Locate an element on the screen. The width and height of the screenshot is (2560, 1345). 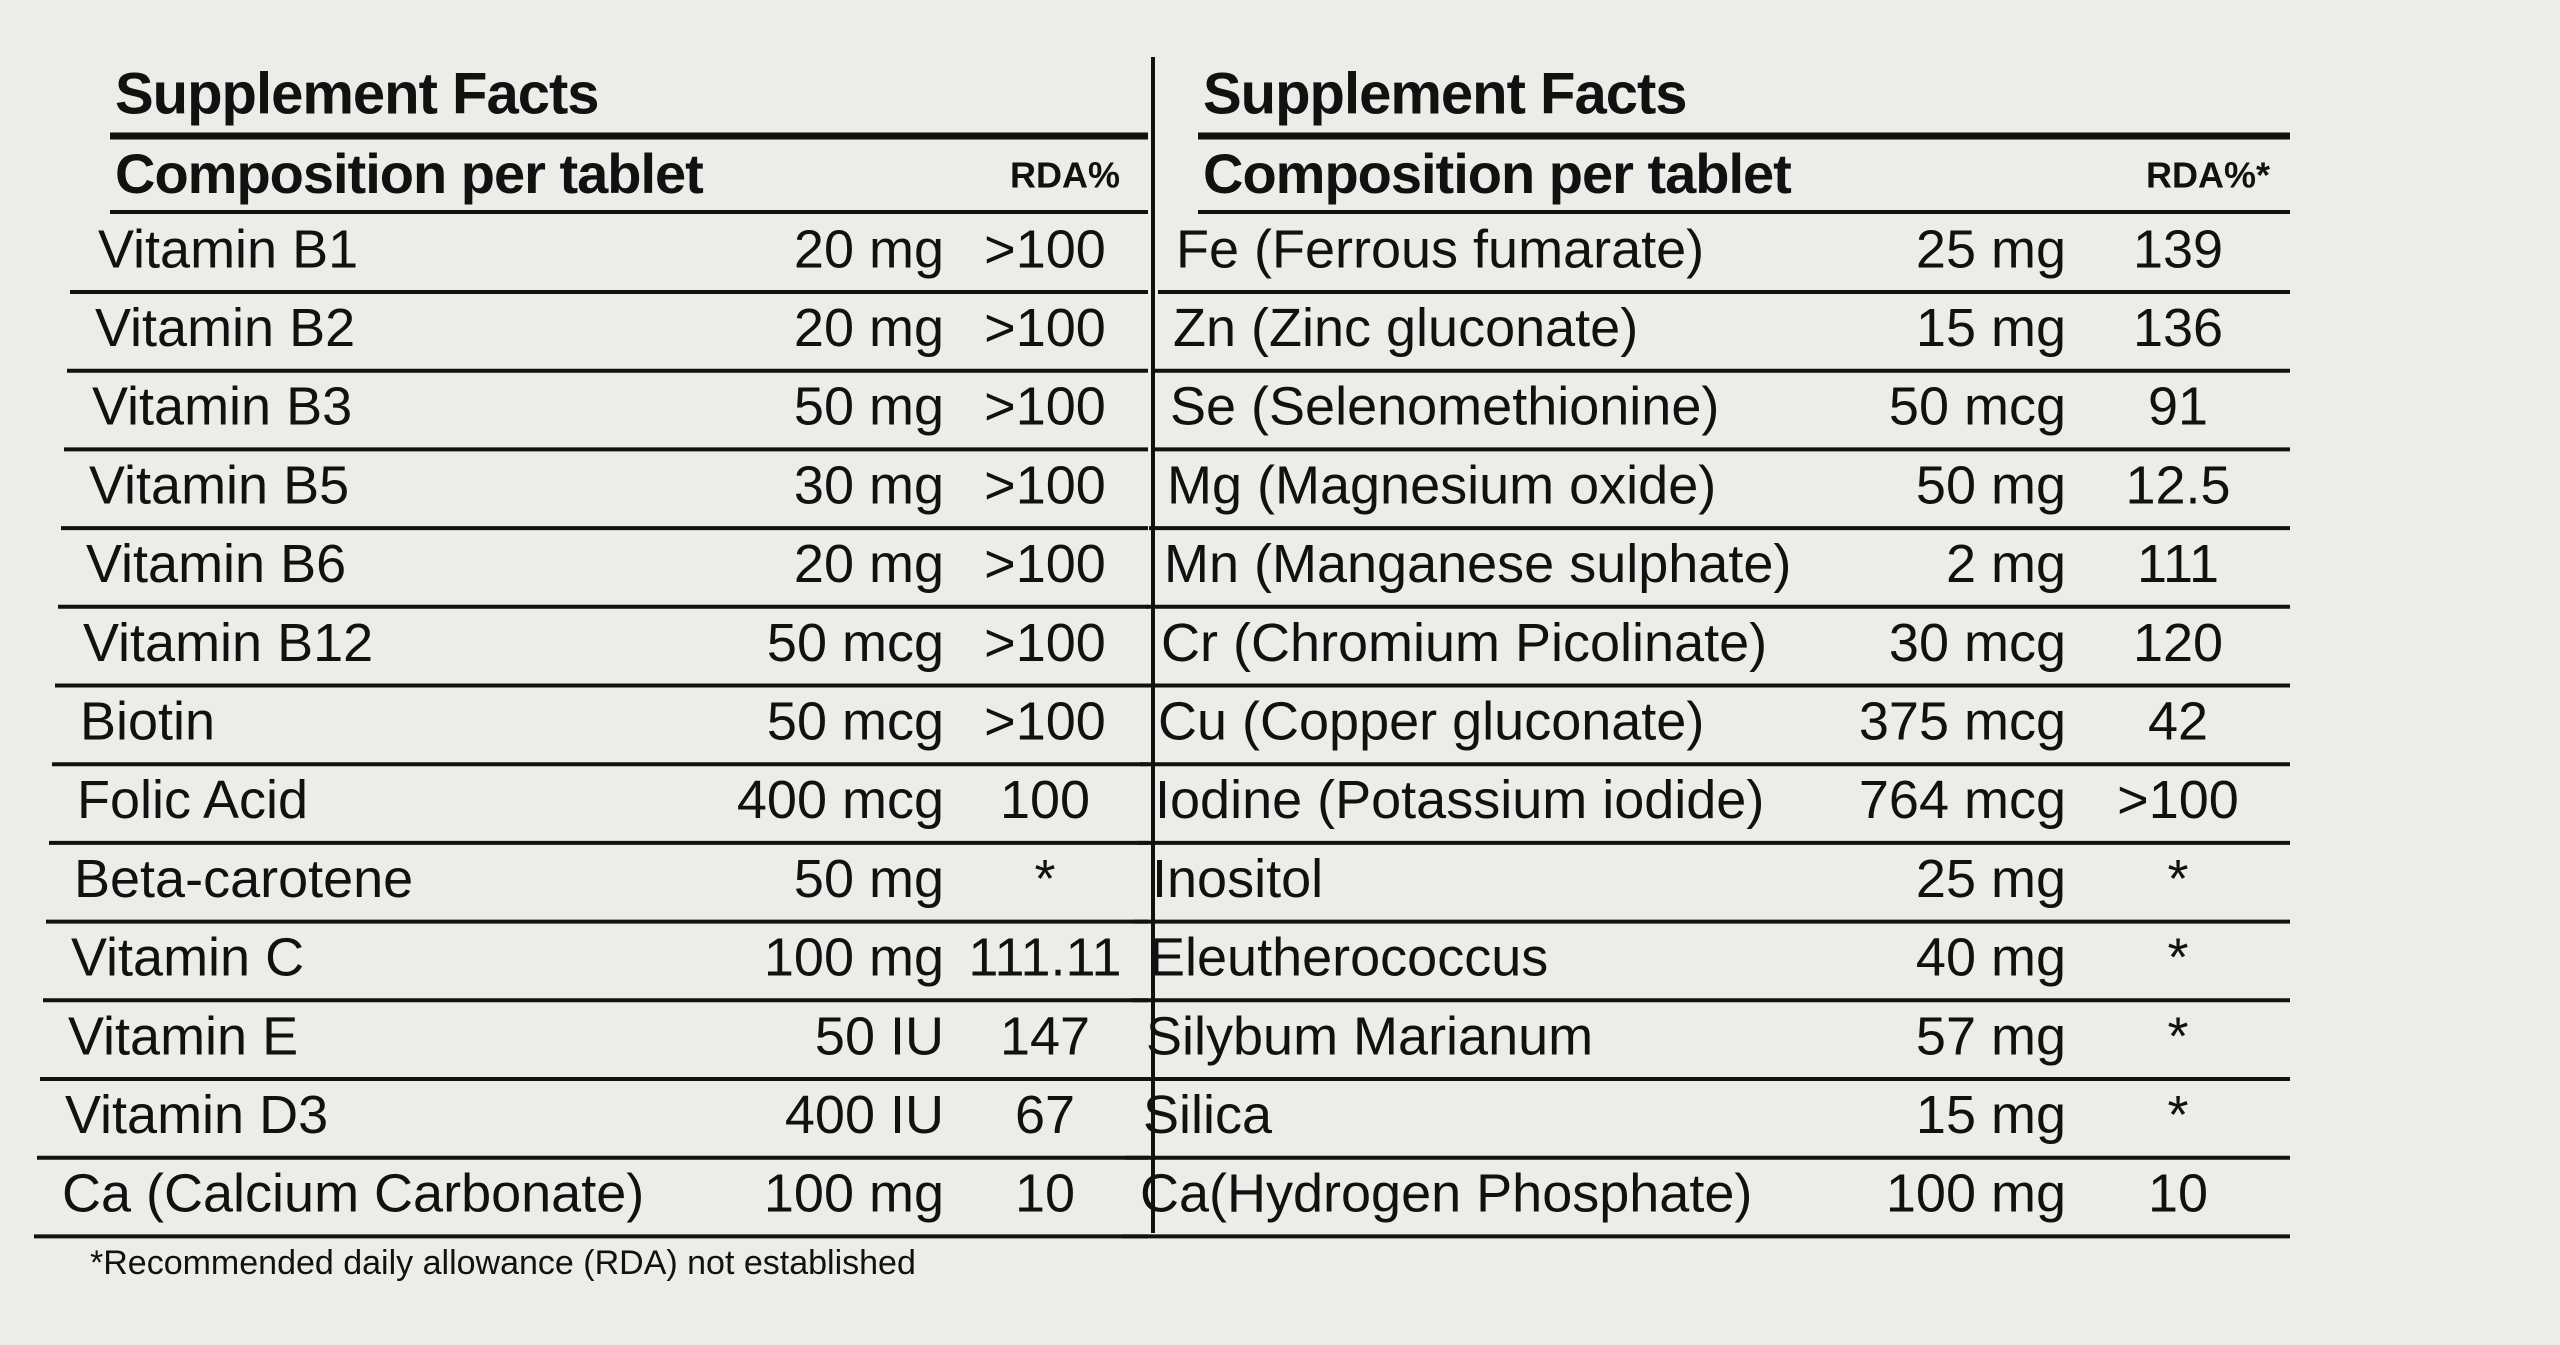
nutrient-name: Vitamin B2 is located at coordinates (225, 328).